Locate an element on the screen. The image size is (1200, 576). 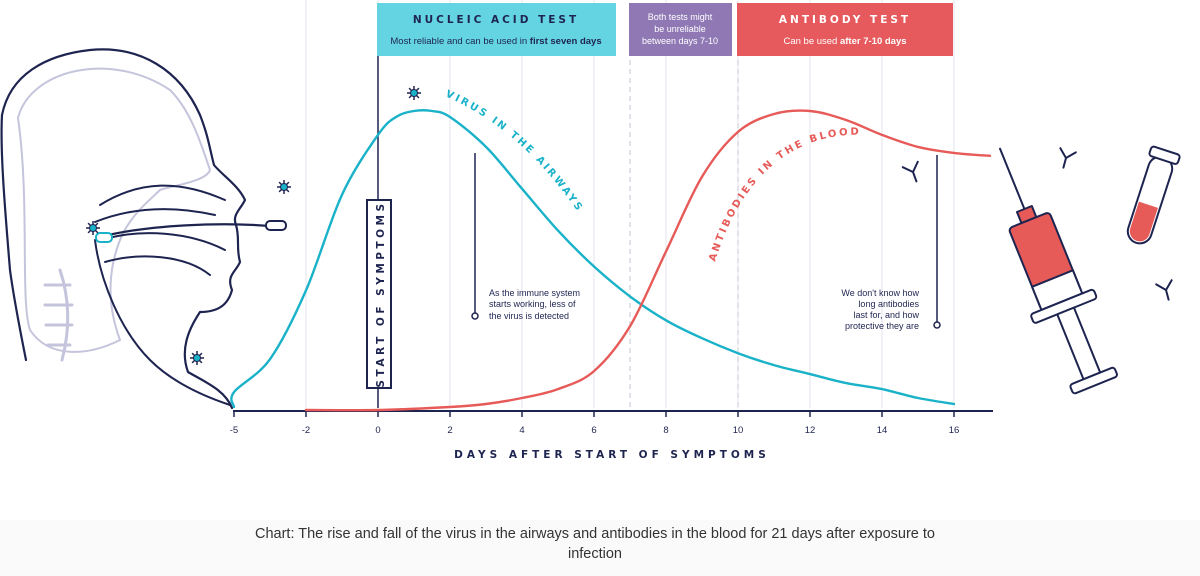
swab-stick is located at coordinates (187, 230).